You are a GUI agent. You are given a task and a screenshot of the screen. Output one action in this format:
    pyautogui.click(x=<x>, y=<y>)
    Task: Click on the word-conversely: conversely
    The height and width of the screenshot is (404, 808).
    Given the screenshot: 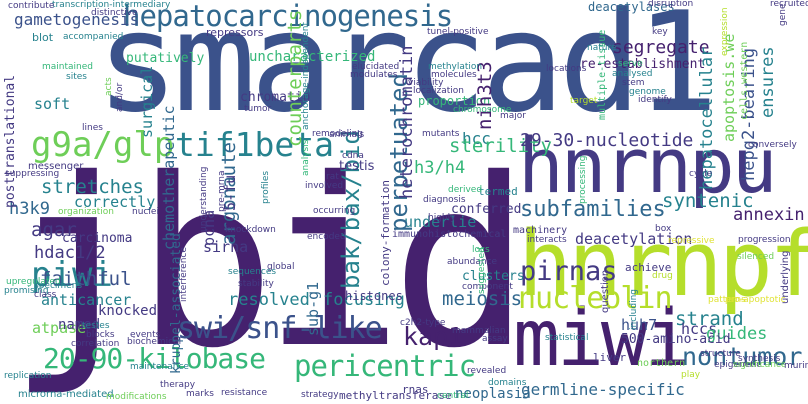 What is the action you would take?
    pyautogui.click(x=772, y=145)
    